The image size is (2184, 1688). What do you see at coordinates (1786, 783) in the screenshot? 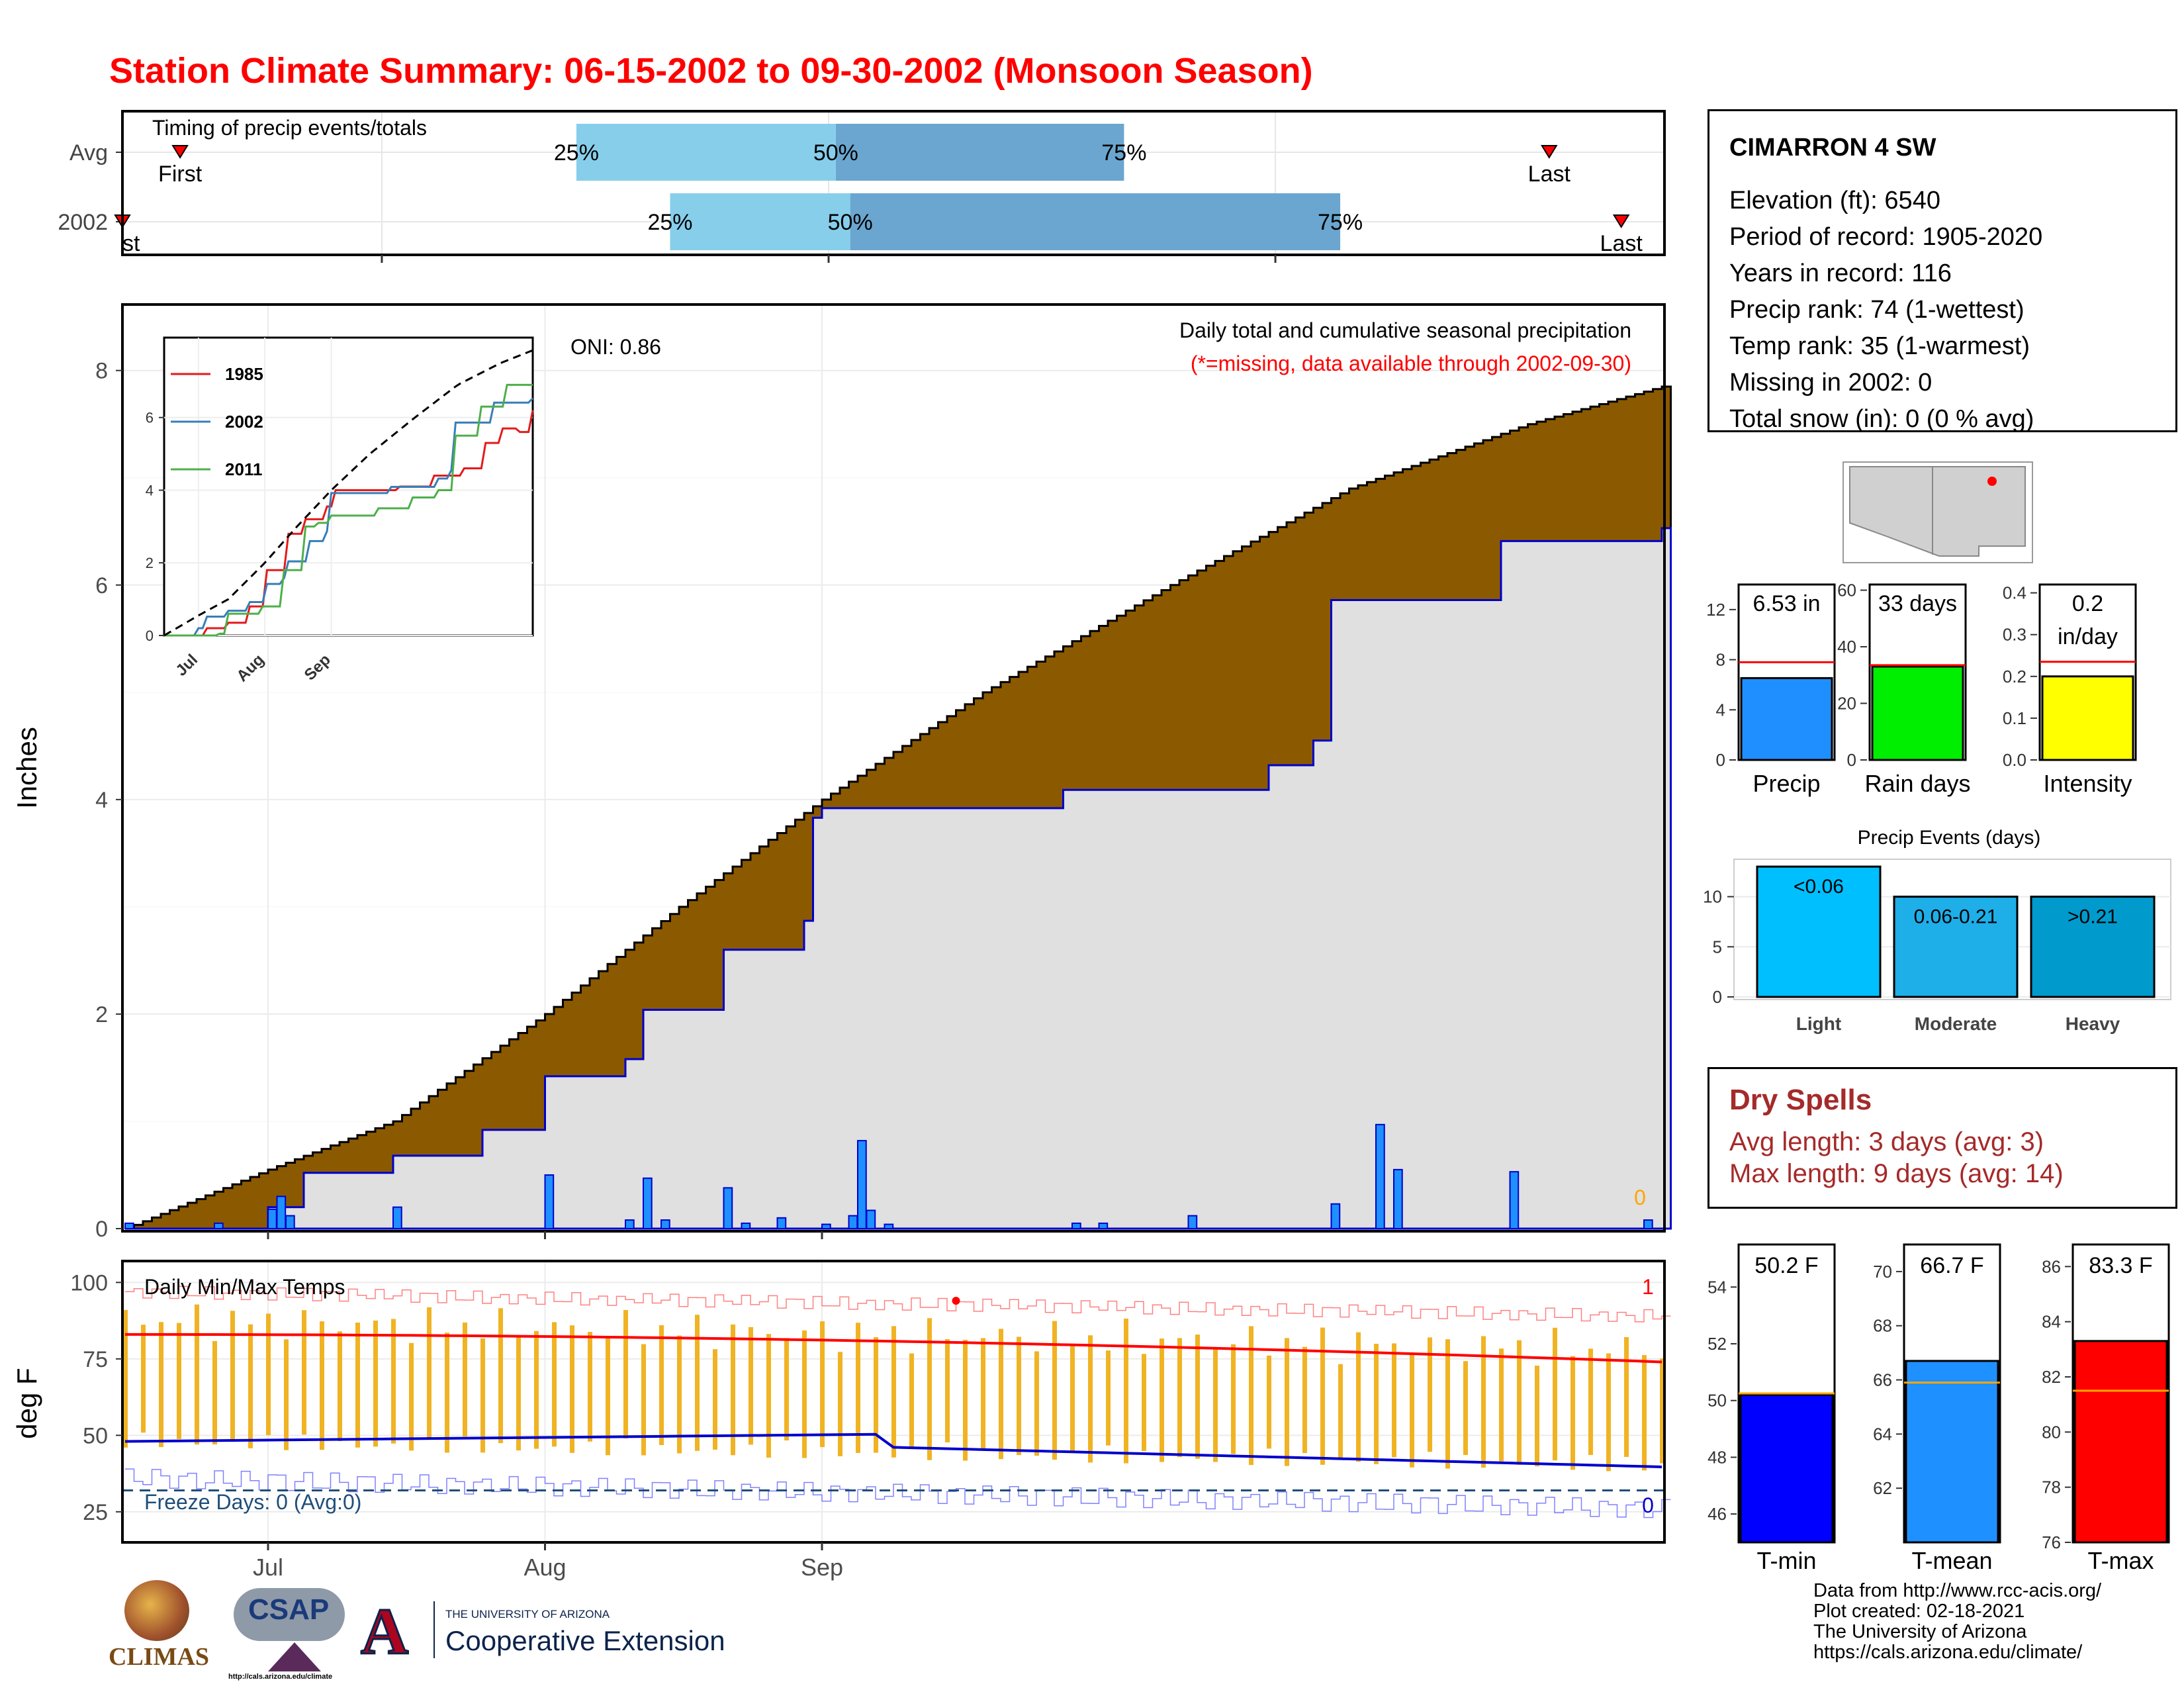
I see `summary-bar-label: Precip` at bounding box center [1786, 783].